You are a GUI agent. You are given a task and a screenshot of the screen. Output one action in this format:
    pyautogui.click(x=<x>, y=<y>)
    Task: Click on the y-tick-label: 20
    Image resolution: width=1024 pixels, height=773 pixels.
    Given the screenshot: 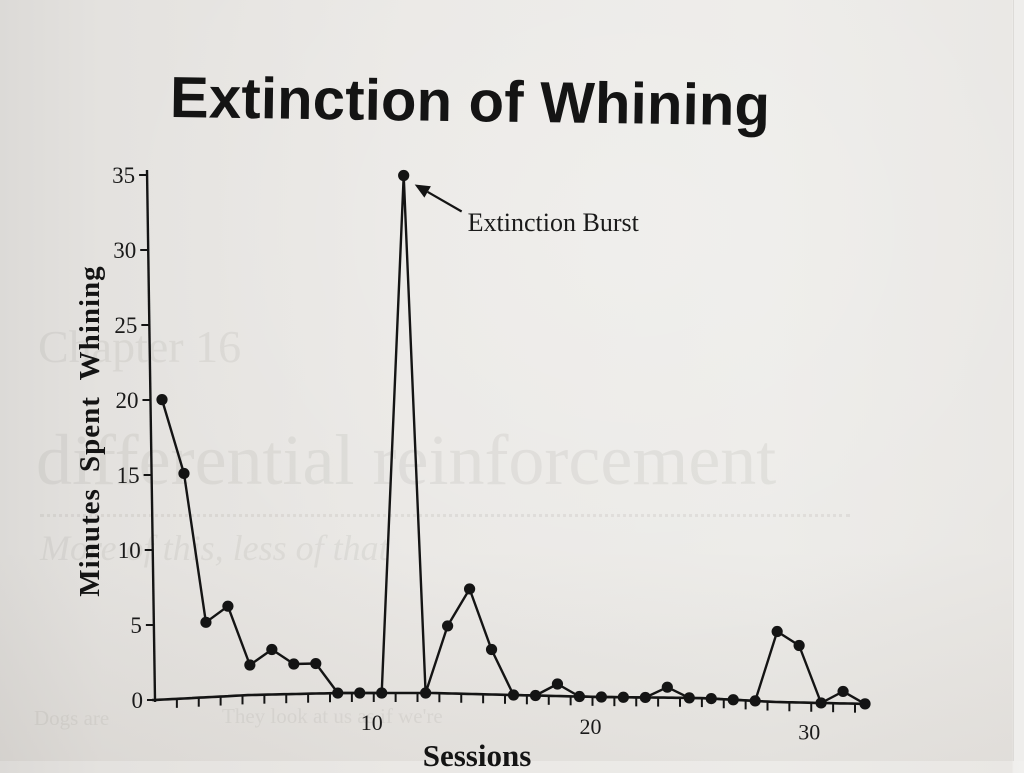 What is the action you would take?
    pyautogui.click(x=126, y=400)
    